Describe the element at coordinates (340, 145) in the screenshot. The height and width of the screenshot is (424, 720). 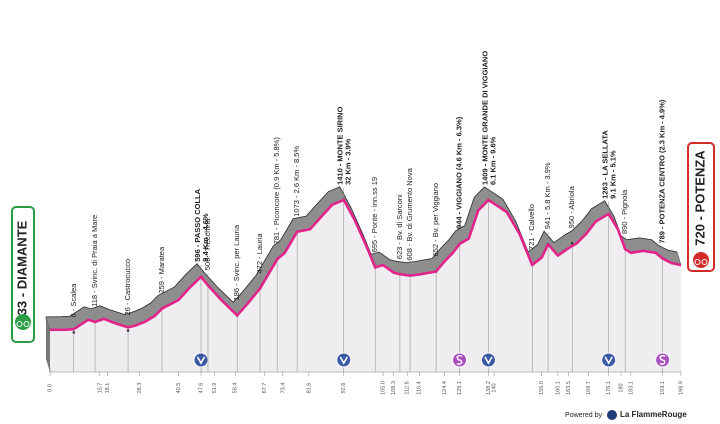
I see `waypoint-label: 1410 - MONTE SIRINO` at that location.